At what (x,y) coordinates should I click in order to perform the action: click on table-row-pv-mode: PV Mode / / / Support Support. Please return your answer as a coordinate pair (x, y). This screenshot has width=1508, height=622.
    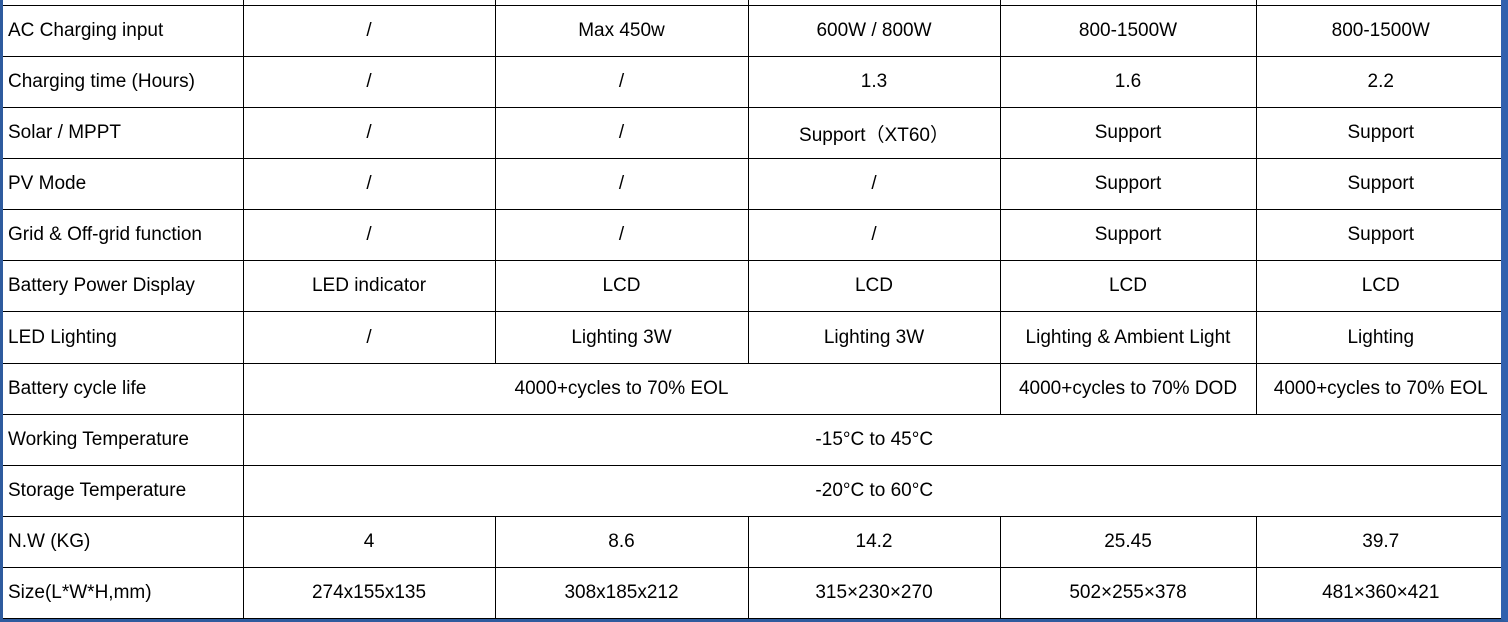
    Looking at the image, I should click on (752, 184).